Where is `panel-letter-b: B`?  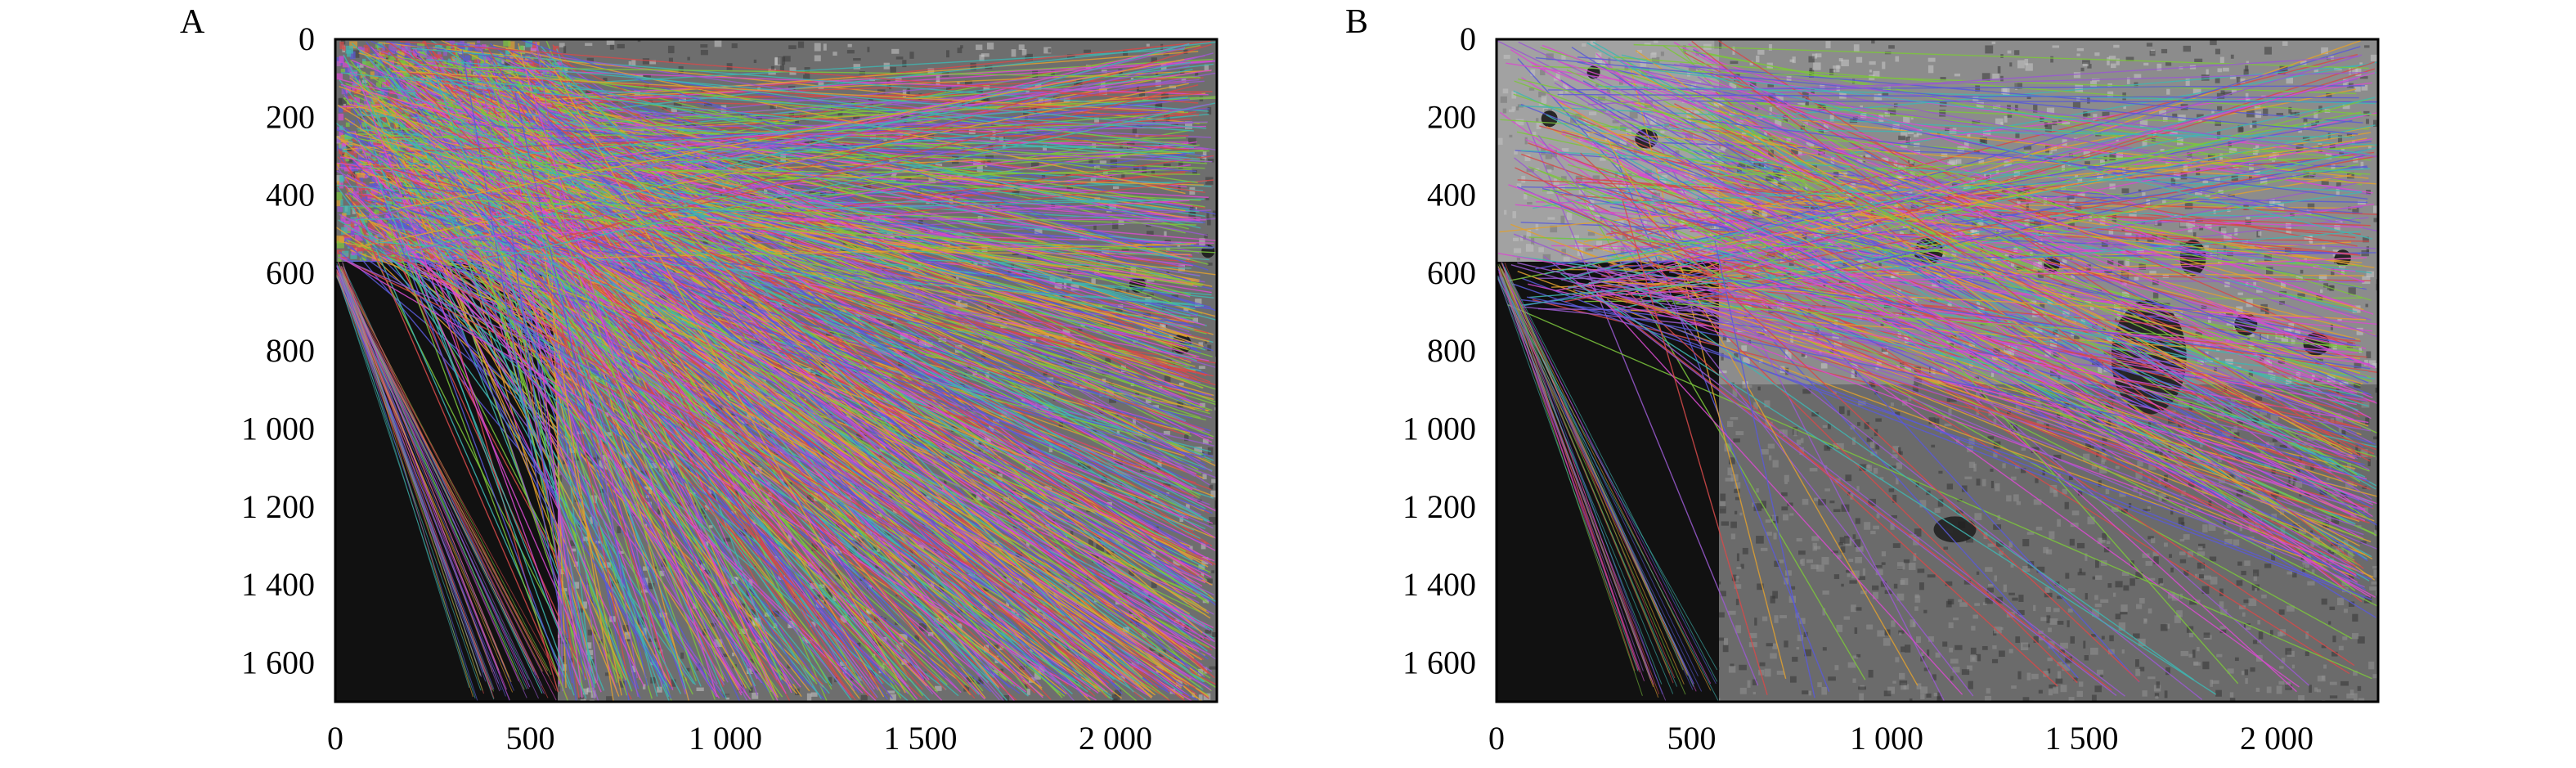 panel-letter-b: B is located at coordinates (1357, 22).